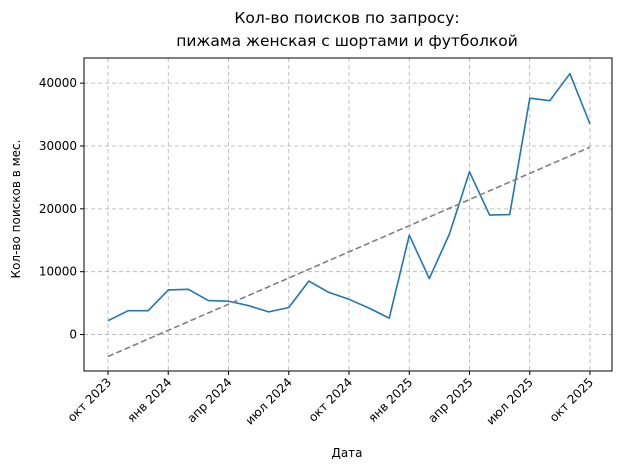 Image resolution: width=628 pixels, height=475 pixels. Describe the element at coordinates (571, 399) in the screenshot. I see `x-tick-label: окт 2025` at that location.